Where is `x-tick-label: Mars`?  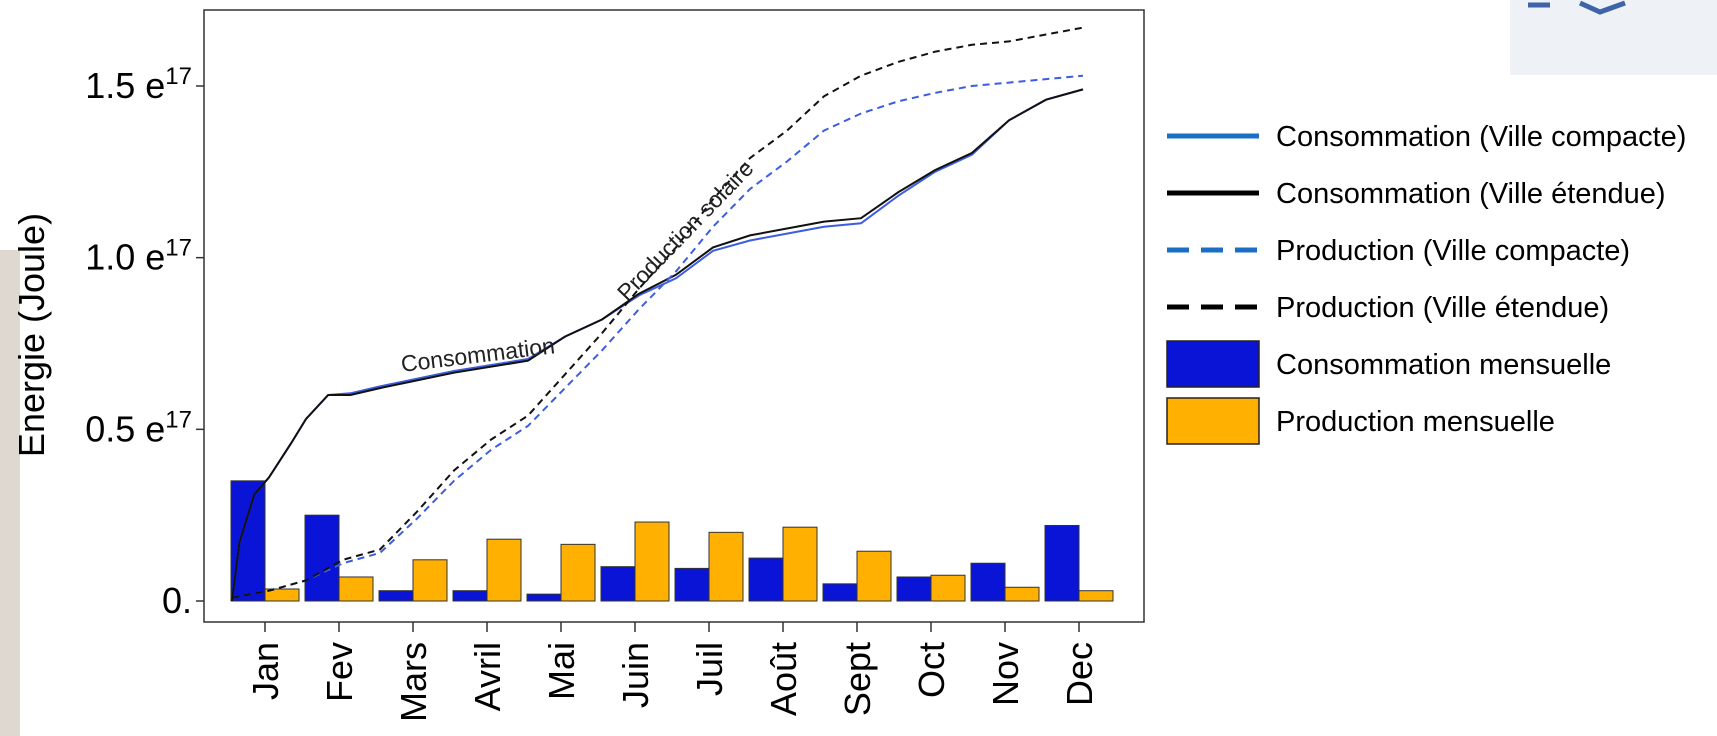
x-tick-label: Mars is located at coordinates (413, 682).